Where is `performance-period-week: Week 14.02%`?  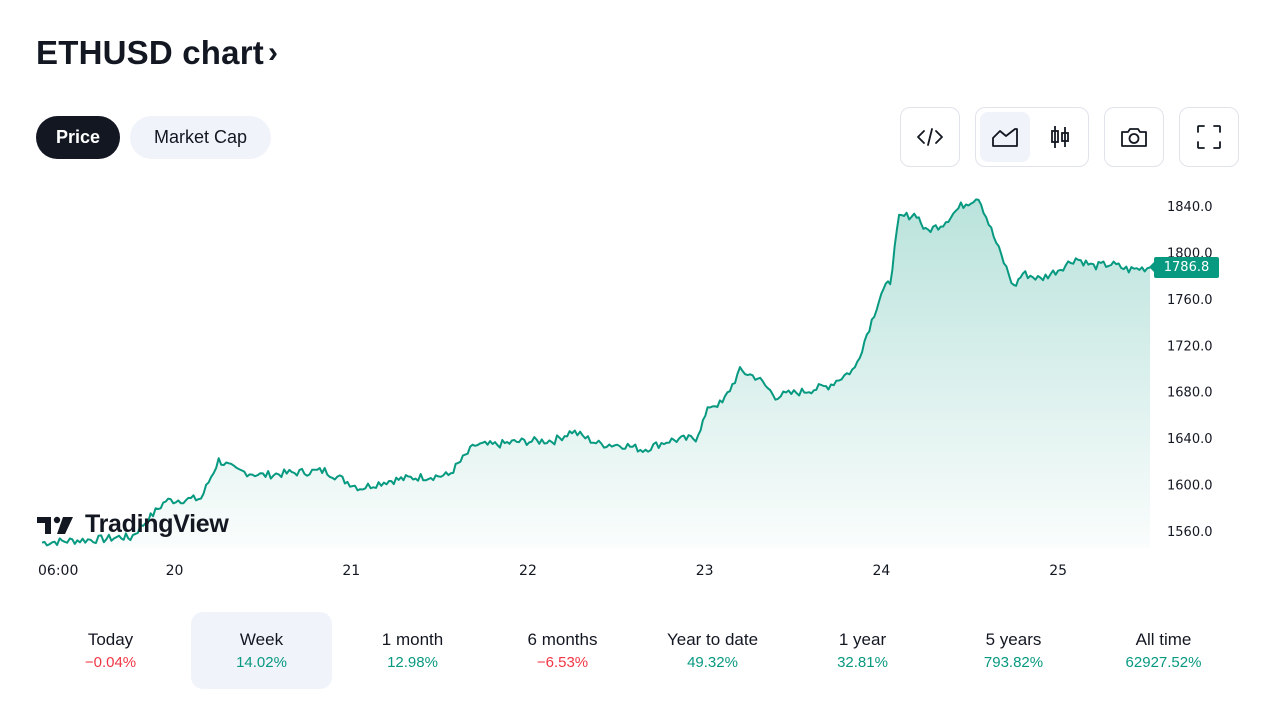 performance-period-week: Week 14.02% is located at coordinates (261, 650).